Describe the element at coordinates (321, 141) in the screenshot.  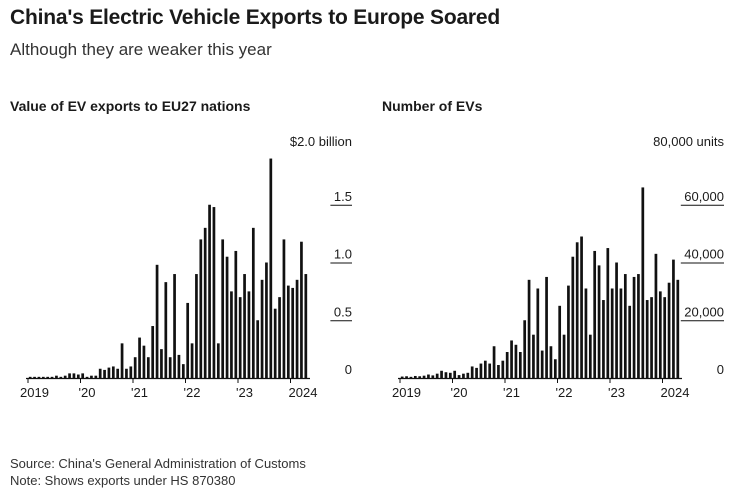
I see `y-tick-label: $2.0 billion` at that location.